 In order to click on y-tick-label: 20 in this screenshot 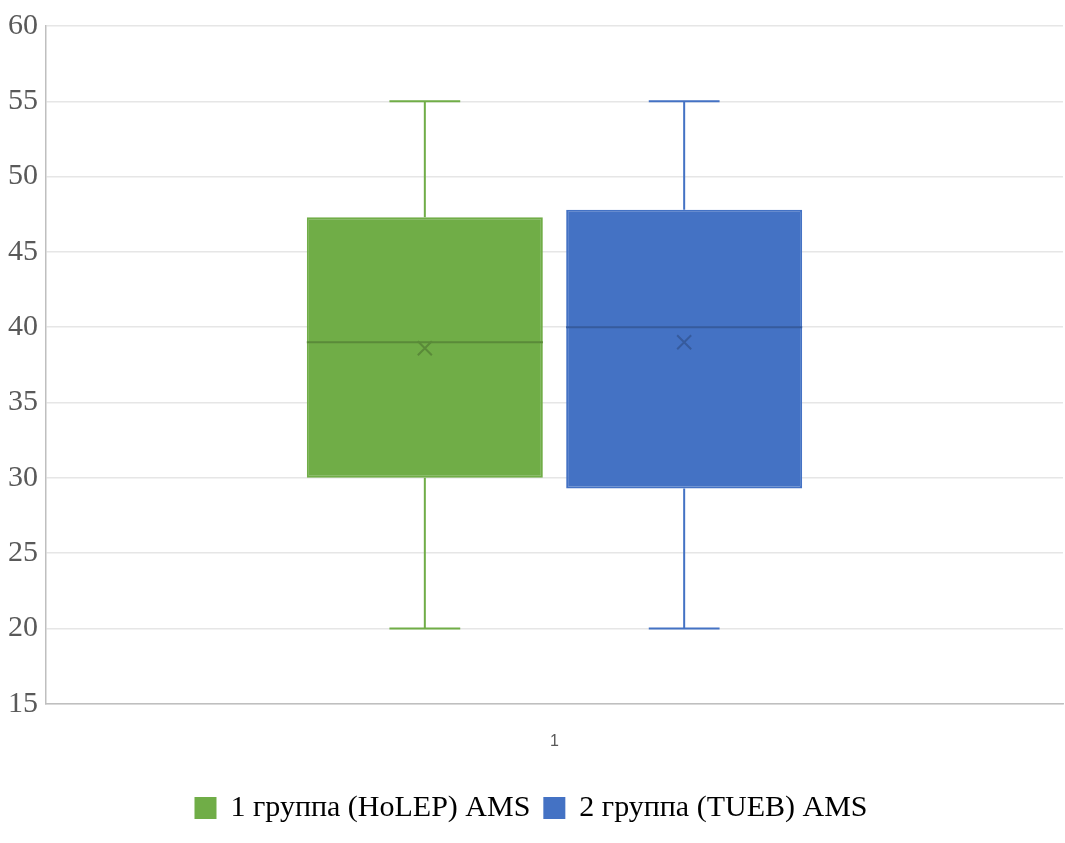, I will do `click(23, 626)`.